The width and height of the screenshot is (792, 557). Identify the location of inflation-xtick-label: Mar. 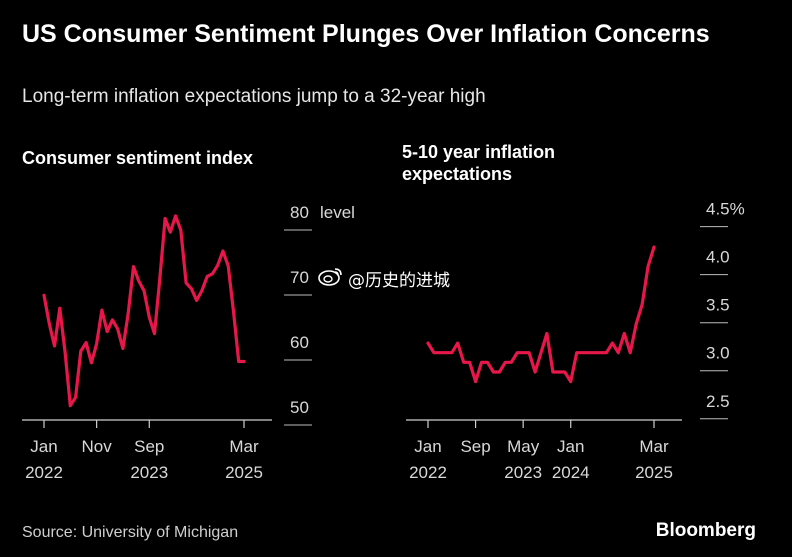
(654, 446).